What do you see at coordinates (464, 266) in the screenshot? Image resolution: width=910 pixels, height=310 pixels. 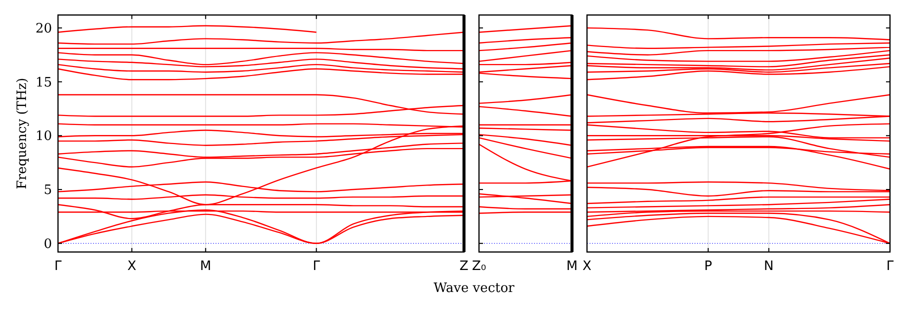 I see `x-tick-label: Z` at bounding box center [464, 266].